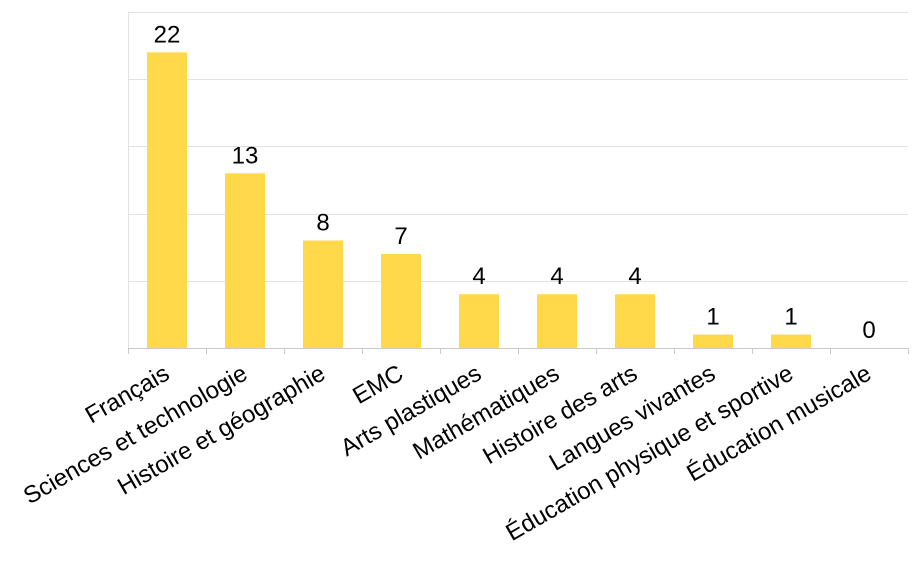 The height and width of the screenshot is (576, 921). What do you see at coordinates (868, 330) in the screenshot?
I see `data-label: 0` at bounding box center [868, 330].